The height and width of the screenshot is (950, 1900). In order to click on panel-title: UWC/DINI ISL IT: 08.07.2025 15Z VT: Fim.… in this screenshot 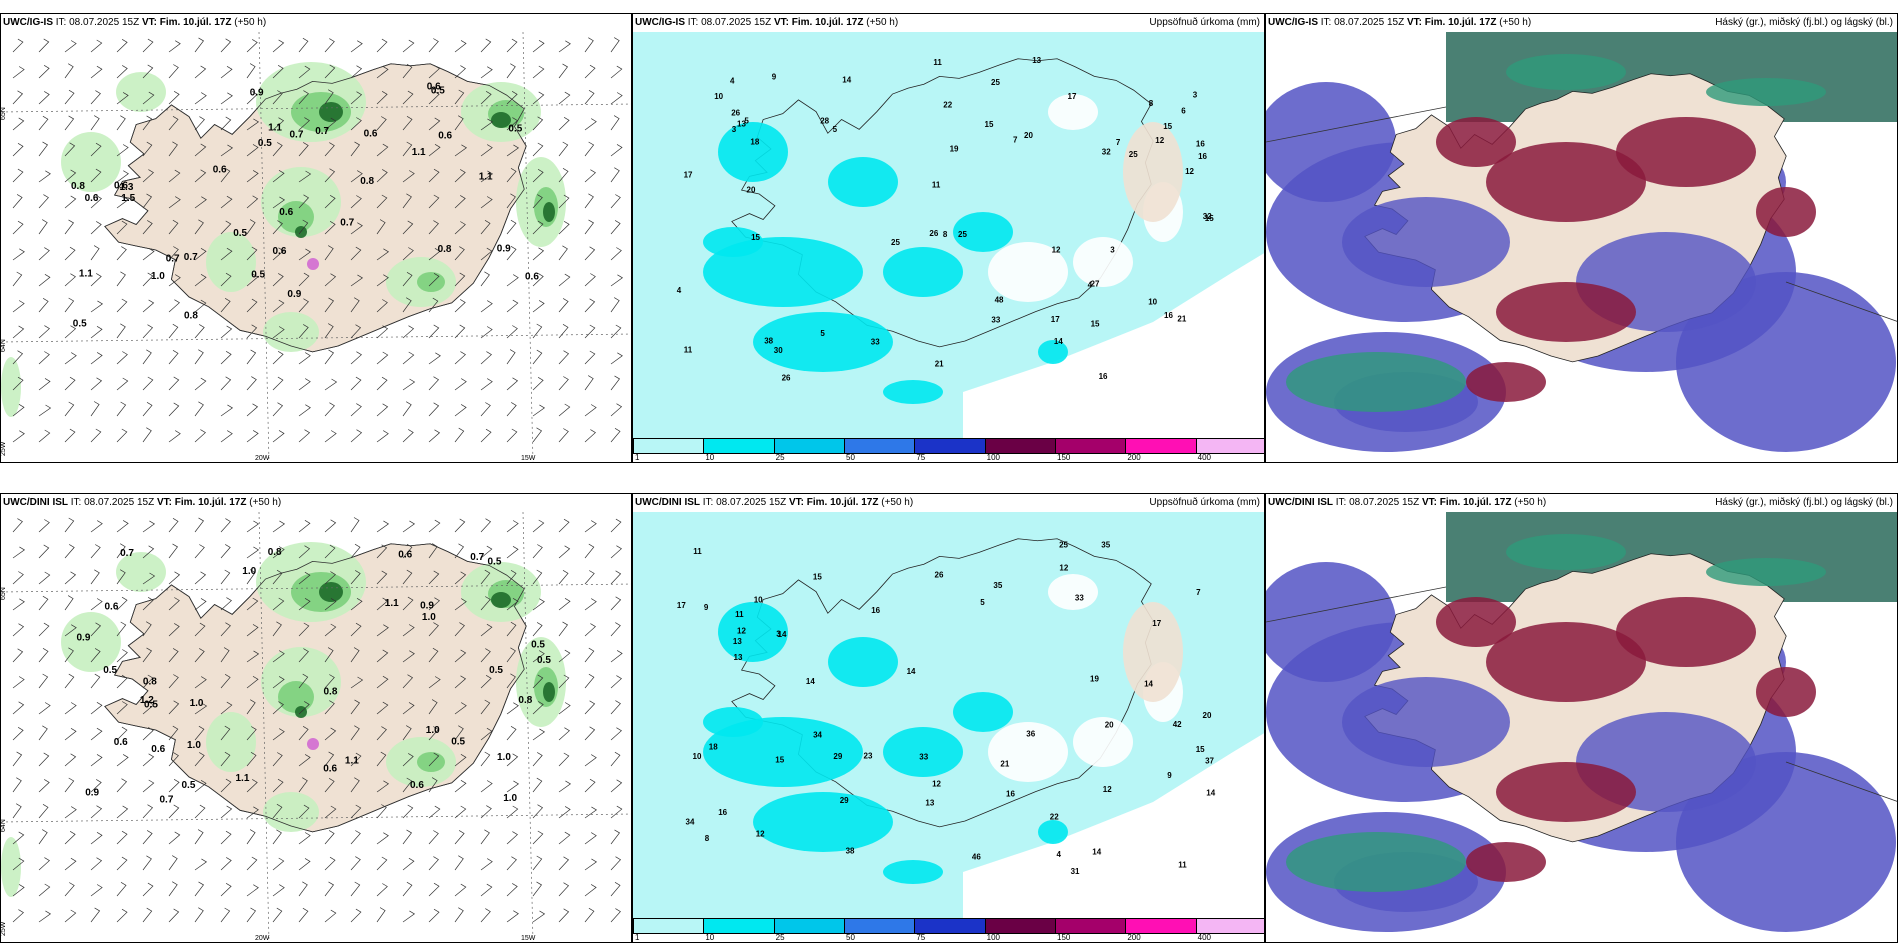, I will do `click(948, 503)`.